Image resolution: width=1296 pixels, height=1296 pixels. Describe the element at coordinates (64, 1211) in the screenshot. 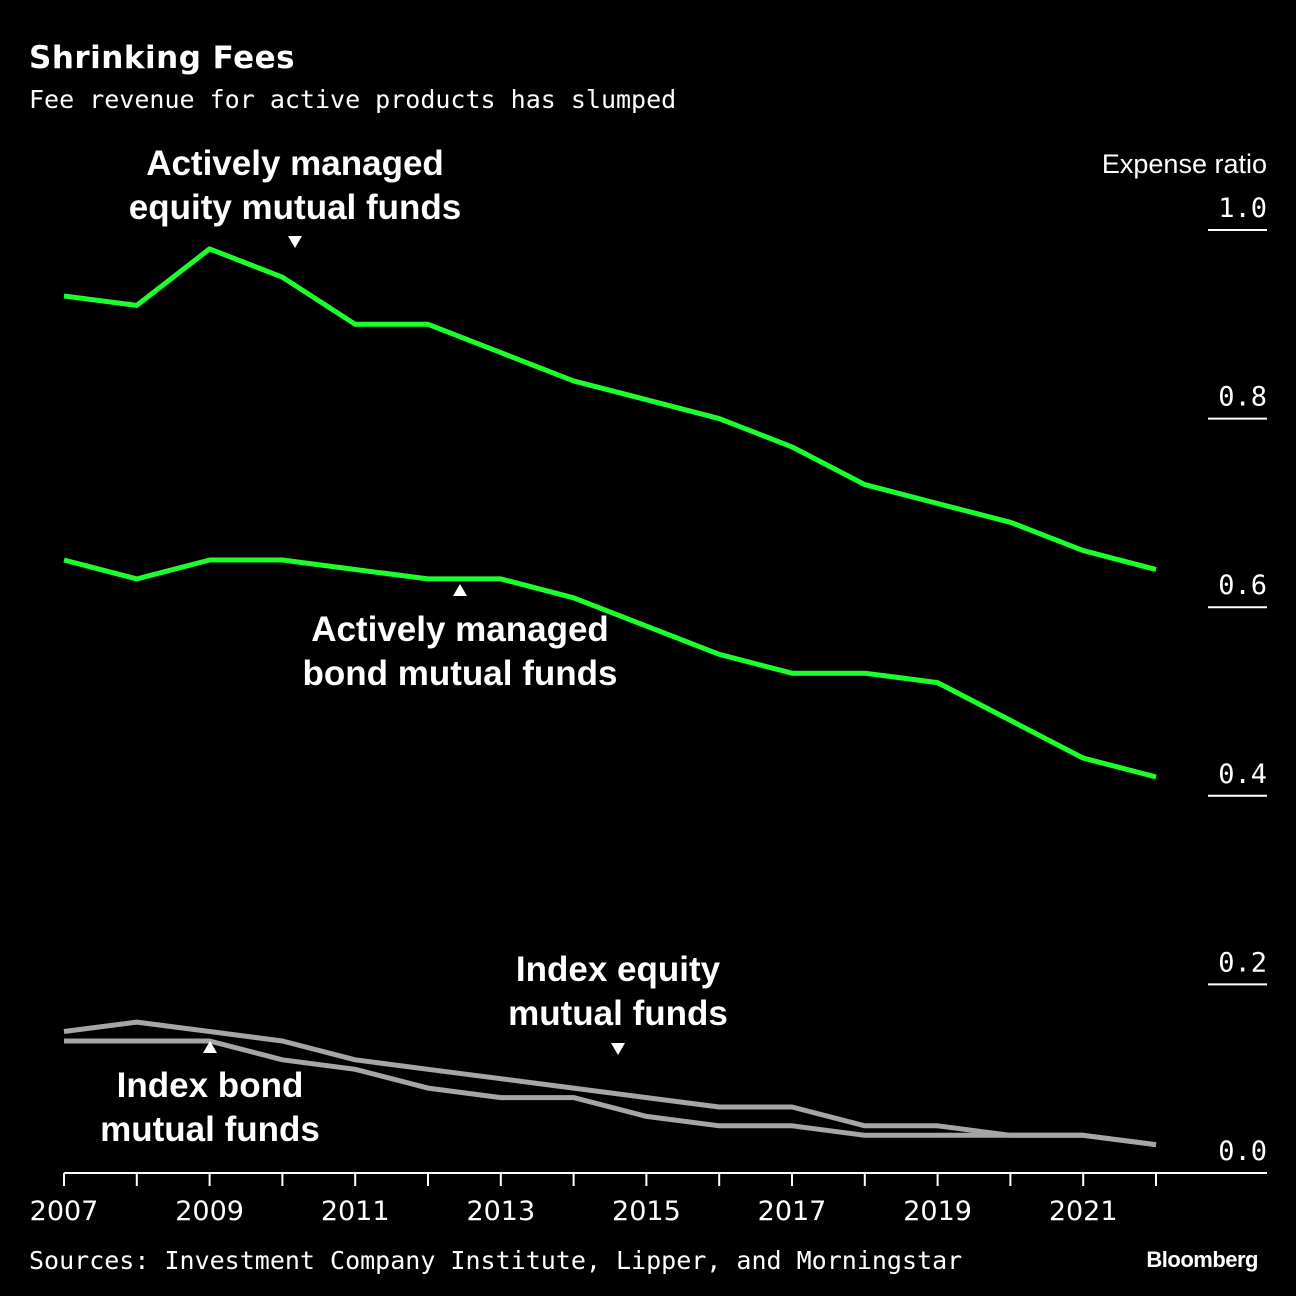

I see `x-tick-label: 2007` at that location.